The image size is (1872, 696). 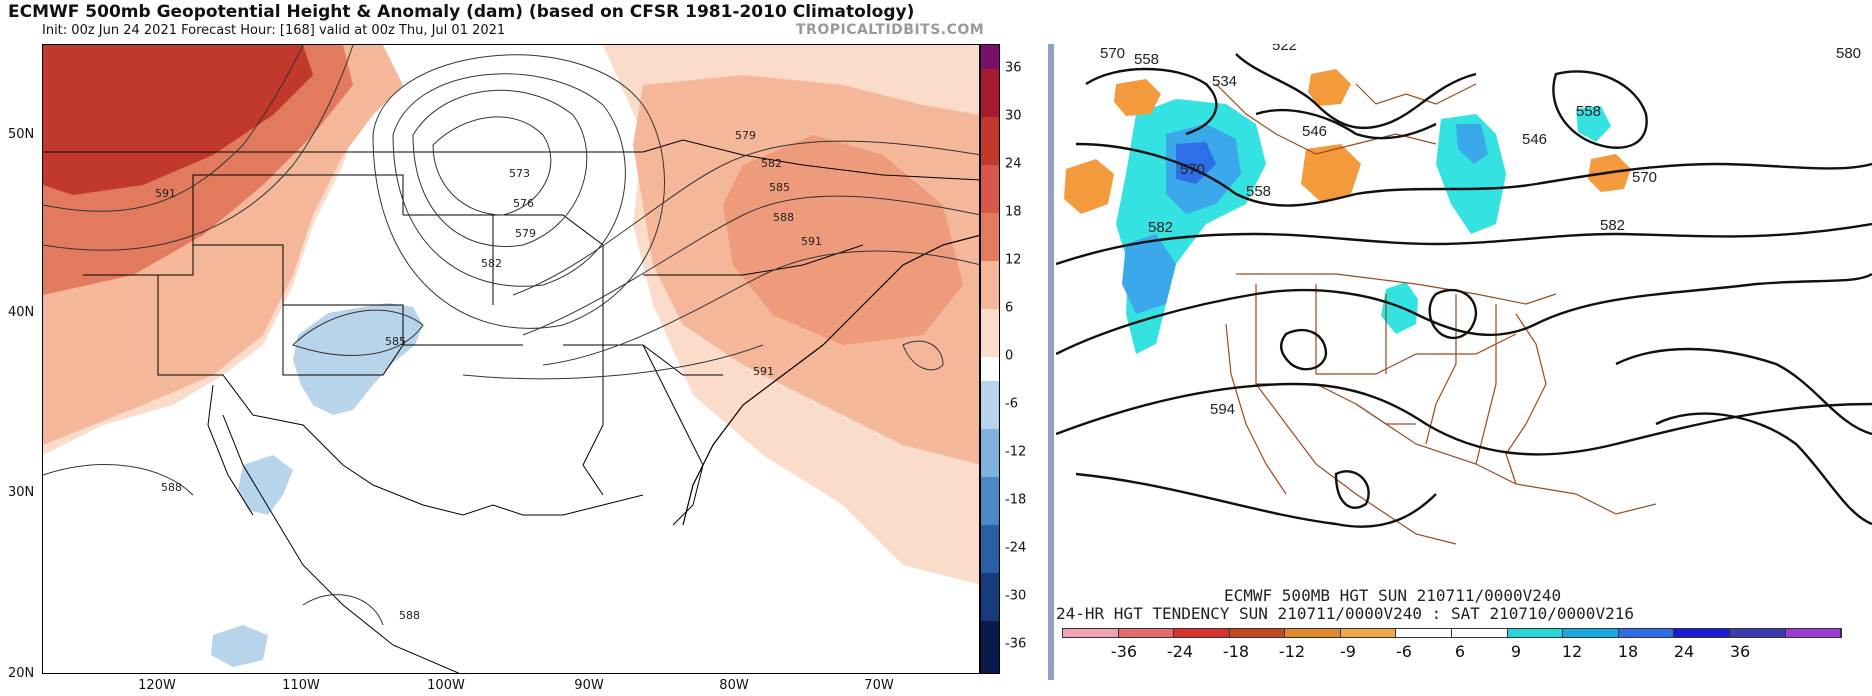 What do you see at coordinates (1348, 651) in the screenshot?
I see `colorbar-label: -9` at bounding box center [1348, 651].